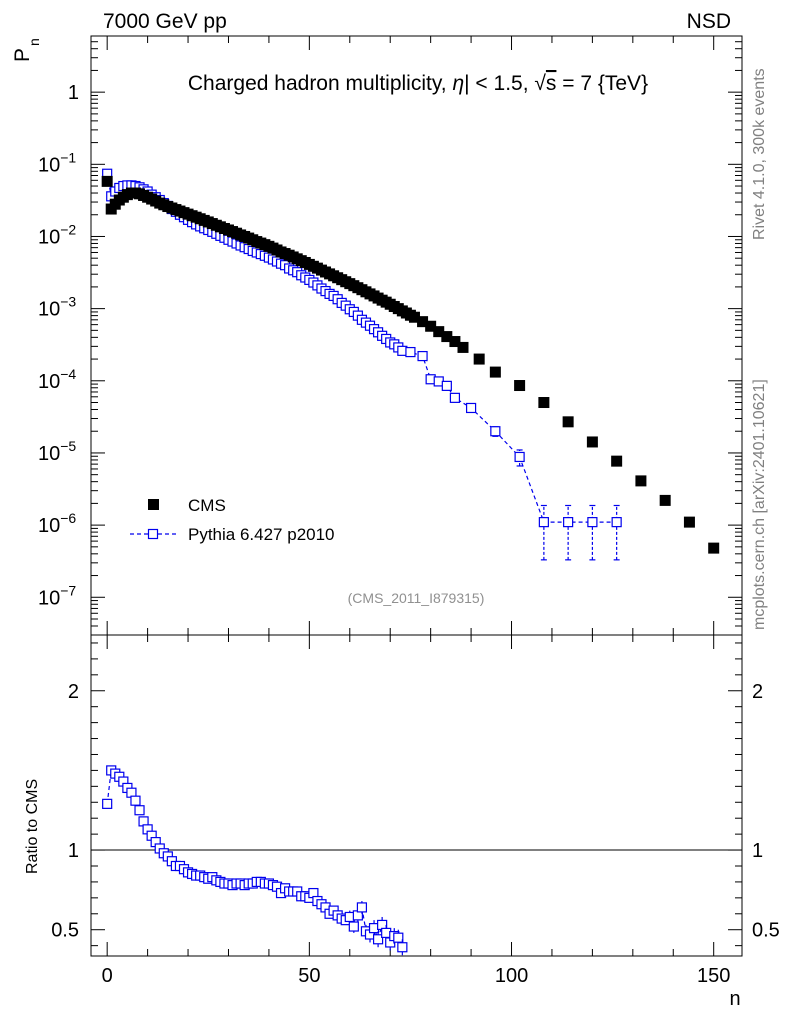 Image resolution: width=786 pixels, height=1024 pixels. What do you see at coordinates (73, 851) in the screenshot?
I see `ratio-y-tick-label: 1` at bounding box center [73, 851].